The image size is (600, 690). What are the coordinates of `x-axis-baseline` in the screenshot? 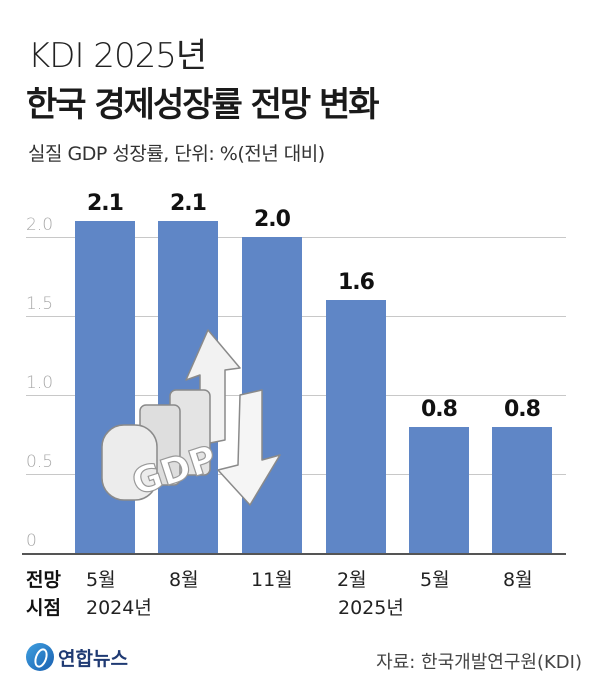 It's located at (294, 554).